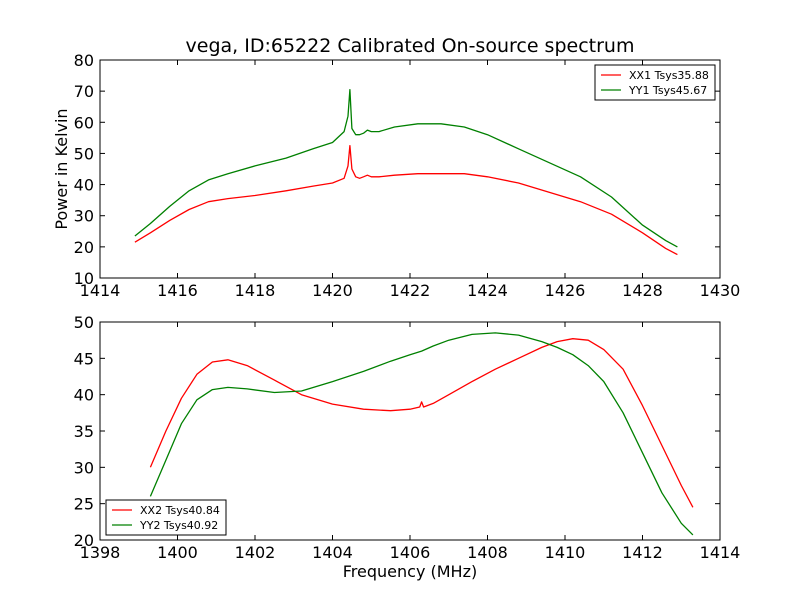 Image resolution: width=800 pixels, height=600 pixels. What do you see at coordinates (180, 510) in the screenshot?
I see `legend-label: XX2 Tsys40.84` at bounding box center [180, 510].